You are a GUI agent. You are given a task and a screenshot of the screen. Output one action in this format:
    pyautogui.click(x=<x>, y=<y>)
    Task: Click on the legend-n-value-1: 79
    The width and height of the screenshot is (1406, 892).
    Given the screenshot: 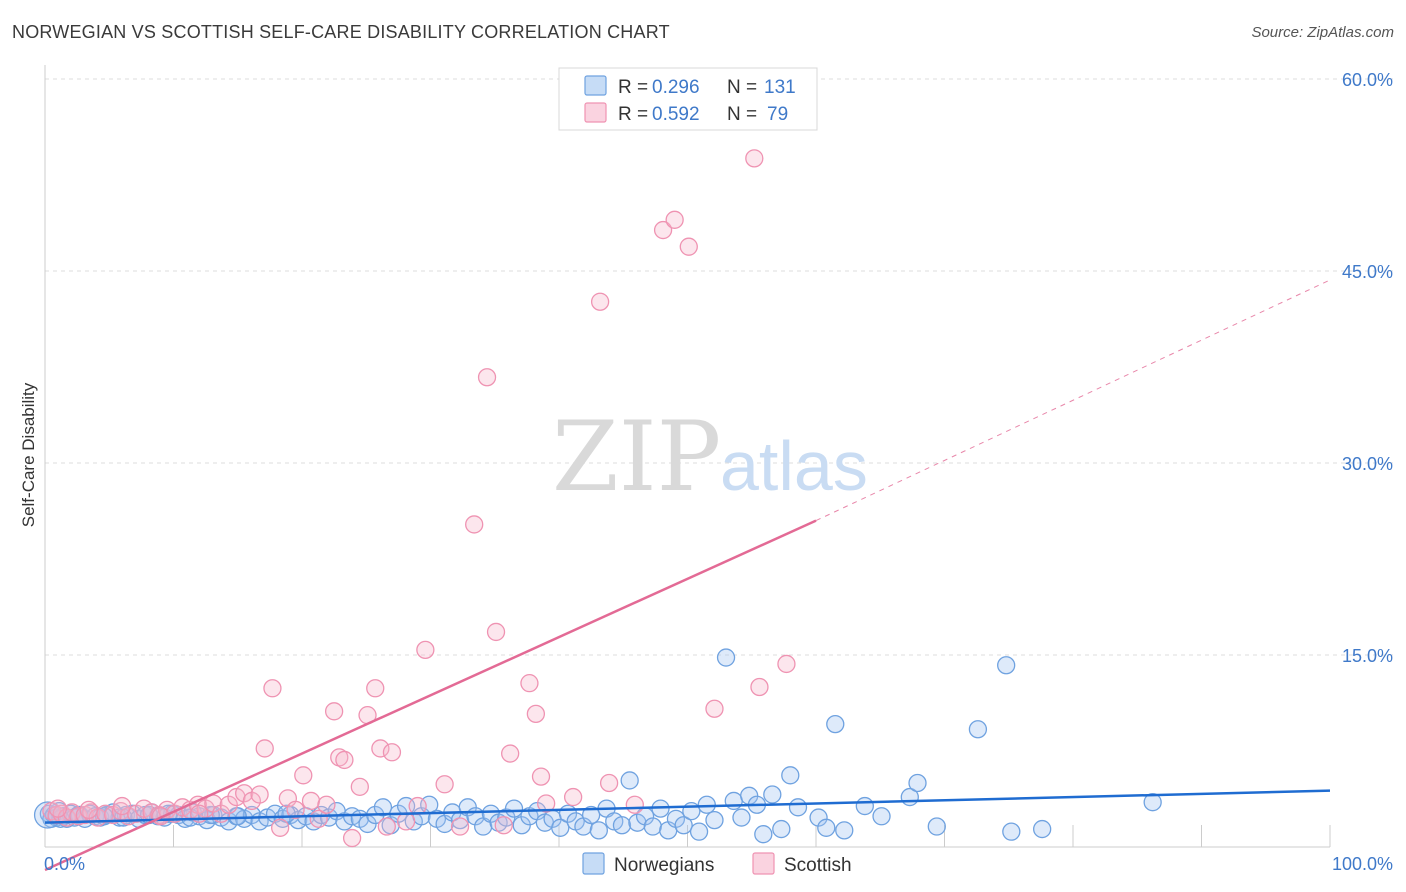 What is the action you would take?
    pyautogui.click(x=777, y=114)
    